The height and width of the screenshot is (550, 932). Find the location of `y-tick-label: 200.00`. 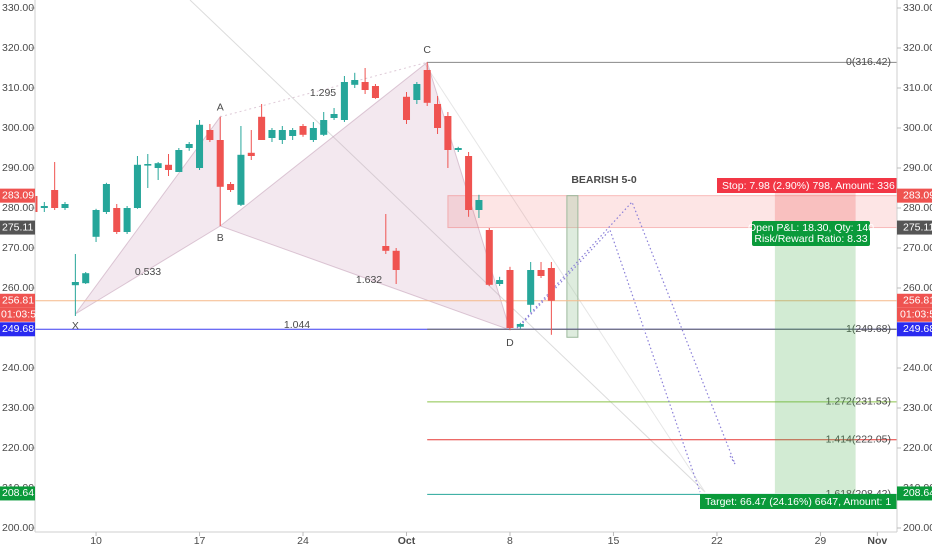

y-tick-label: 200.00 is located at coordinates (917, 528).